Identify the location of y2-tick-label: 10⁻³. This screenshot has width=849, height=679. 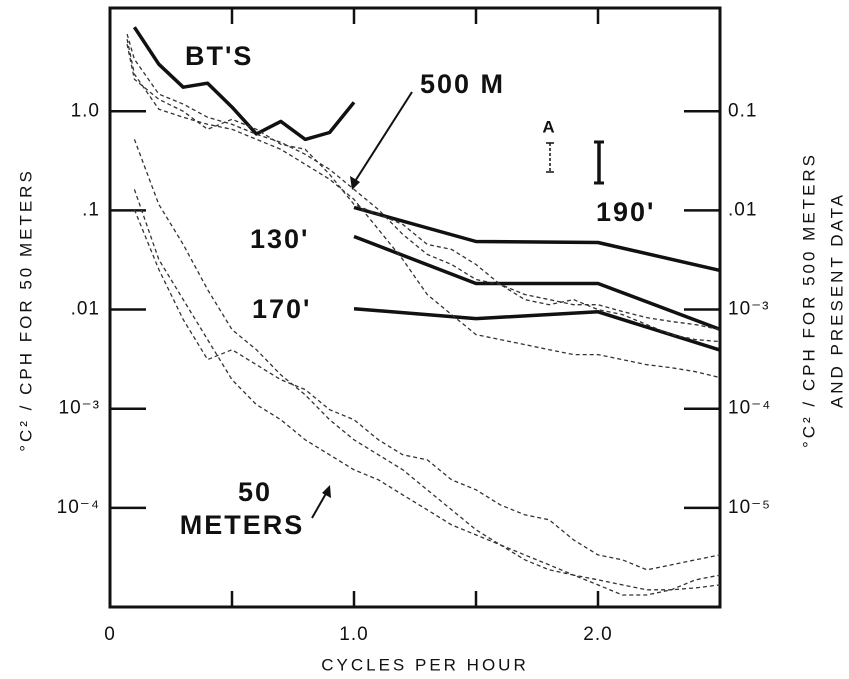
(749, 309).